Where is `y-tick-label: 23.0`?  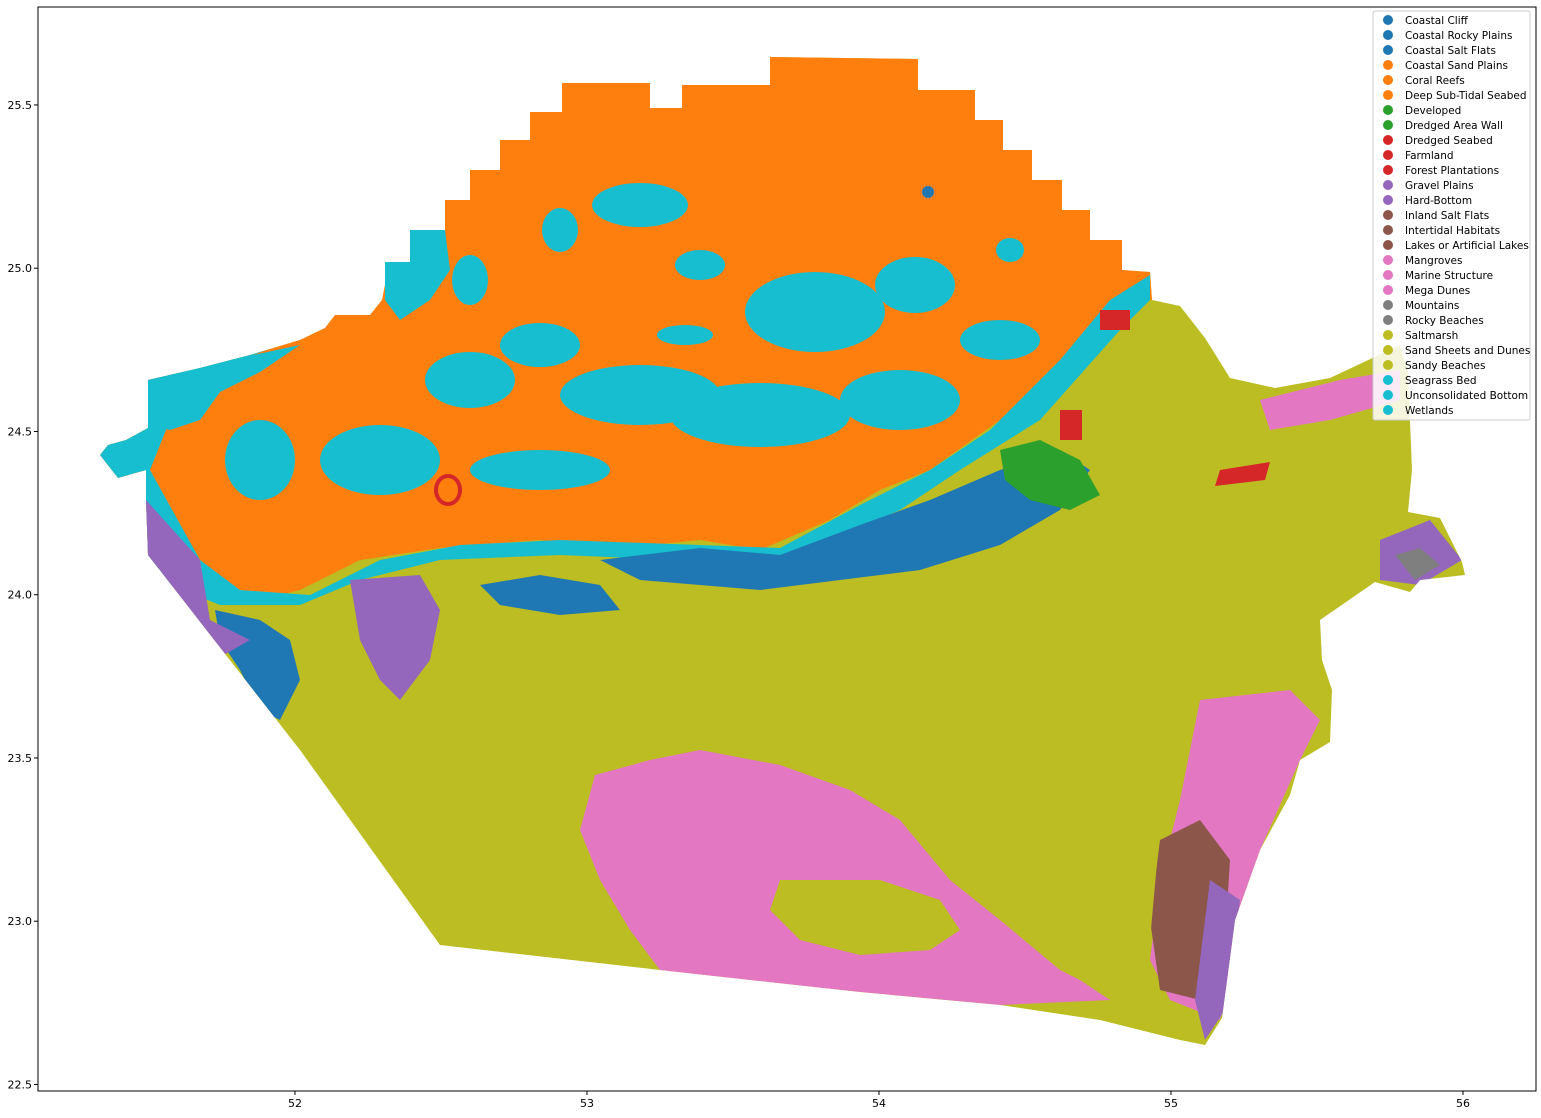 y-tick-label: 23.0 is located at coordinates (20, 921).